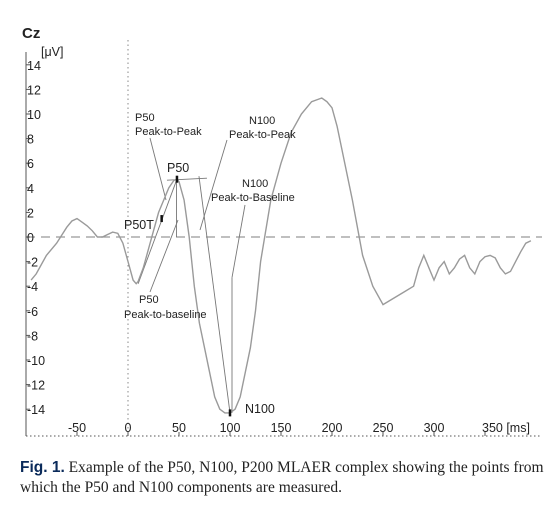 The image size is (559, 509). Describe the element at coordinates (506, 428) in the screenshot. I see `x-tick-label: 350 [ms]` at that location.